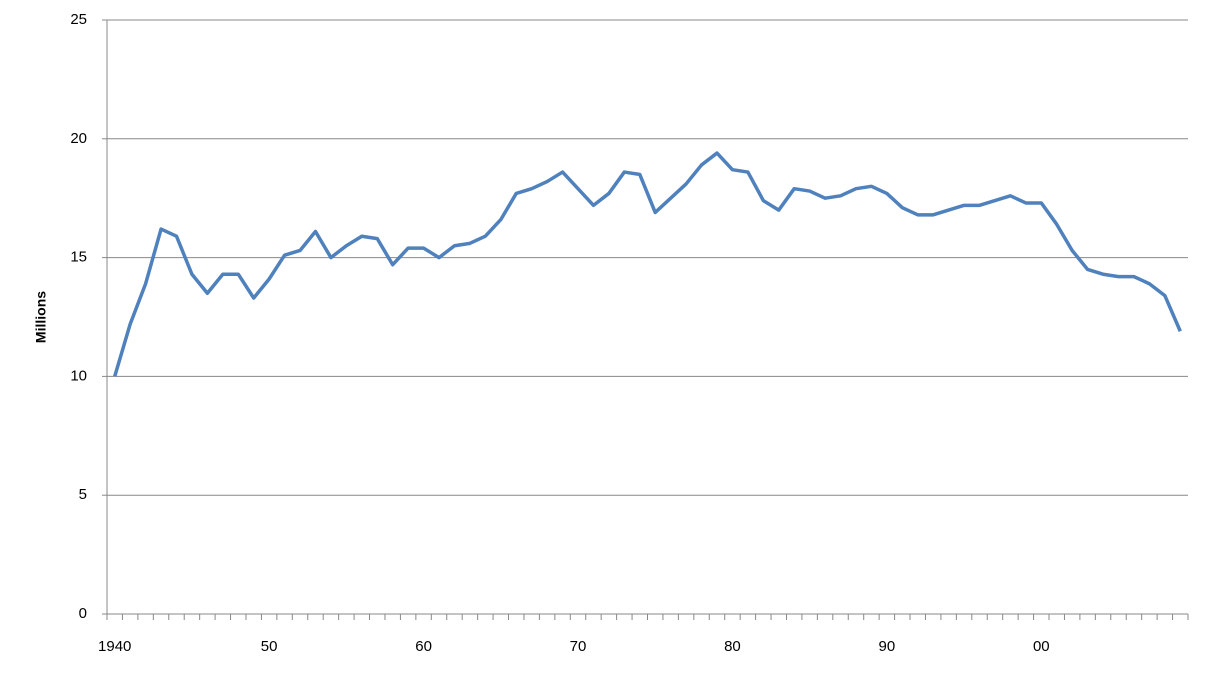 Image resolution: width=1214 pixels, height=683 pixels. Describe the element at coordinates (78, 19) in the screenshot. I see `y-tick-label: 25` at that location.